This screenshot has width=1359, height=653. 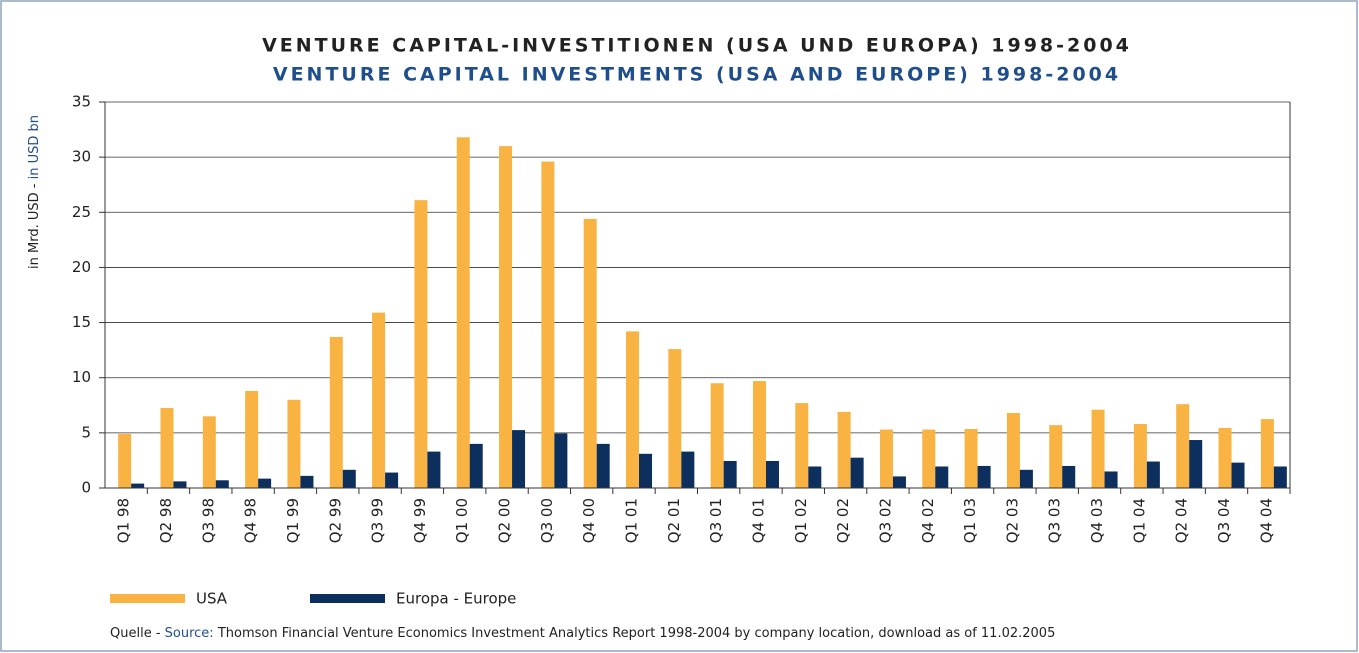 What do you see at coordinates (135, 633) in the screenshot?
I see `source-label-de: Quelle -` at bounding box center [135, 633].